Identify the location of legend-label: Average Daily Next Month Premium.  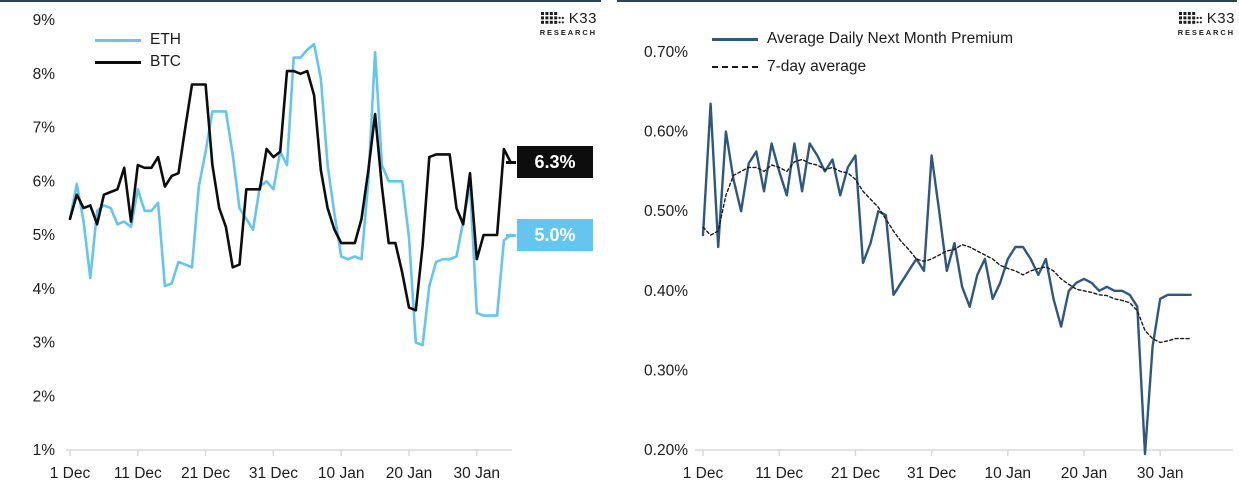
(890, 38).